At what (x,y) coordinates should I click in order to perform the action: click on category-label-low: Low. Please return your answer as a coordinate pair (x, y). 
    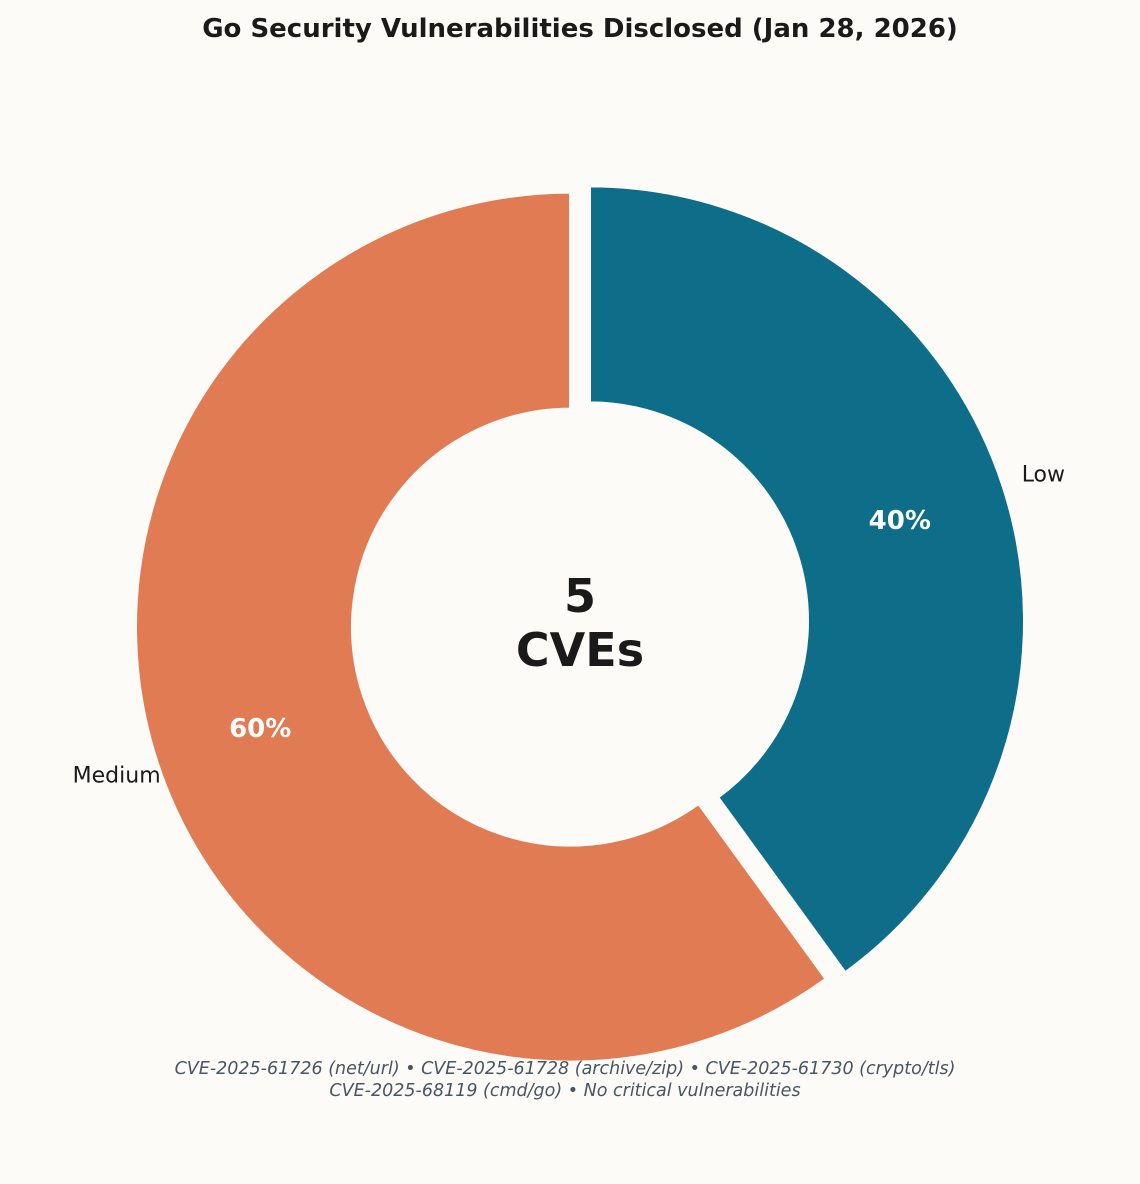
    Looking at the image, I should click on (1043, 474).